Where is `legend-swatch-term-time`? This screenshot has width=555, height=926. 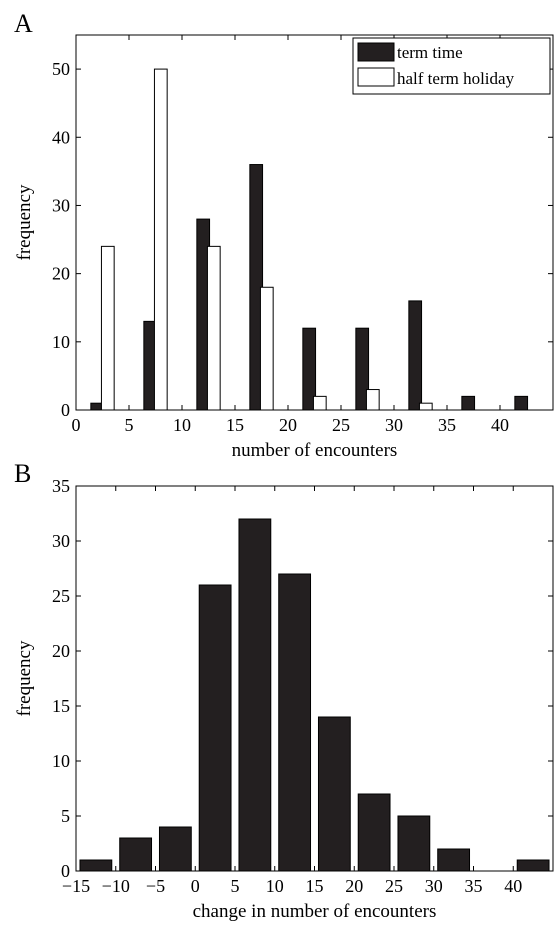
legend-swatch-term-time is located at coordinates (376, 52).